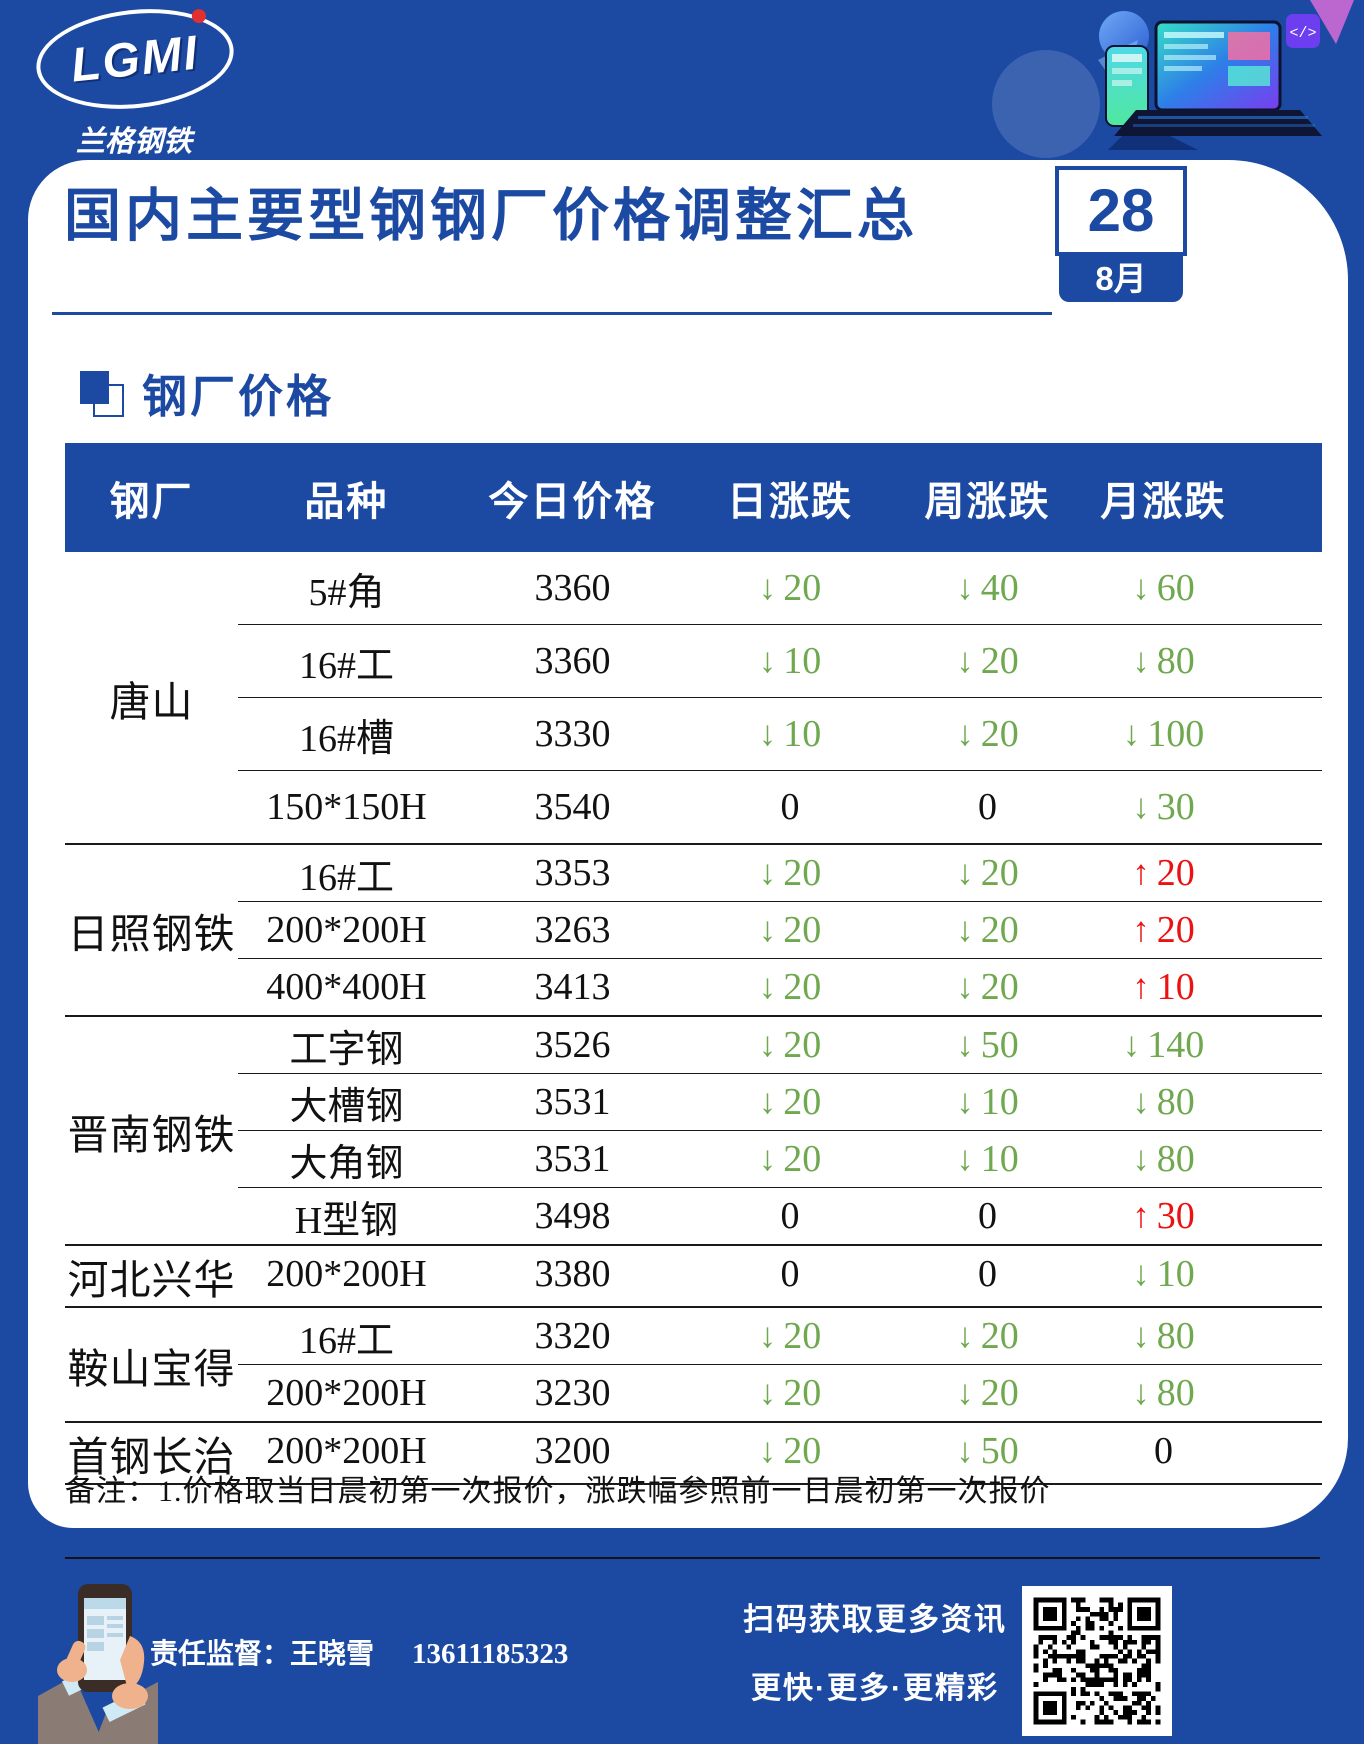 This screenshot has width=1364, height=1744. I want to click on change-value: 60, so click(1175, 588).